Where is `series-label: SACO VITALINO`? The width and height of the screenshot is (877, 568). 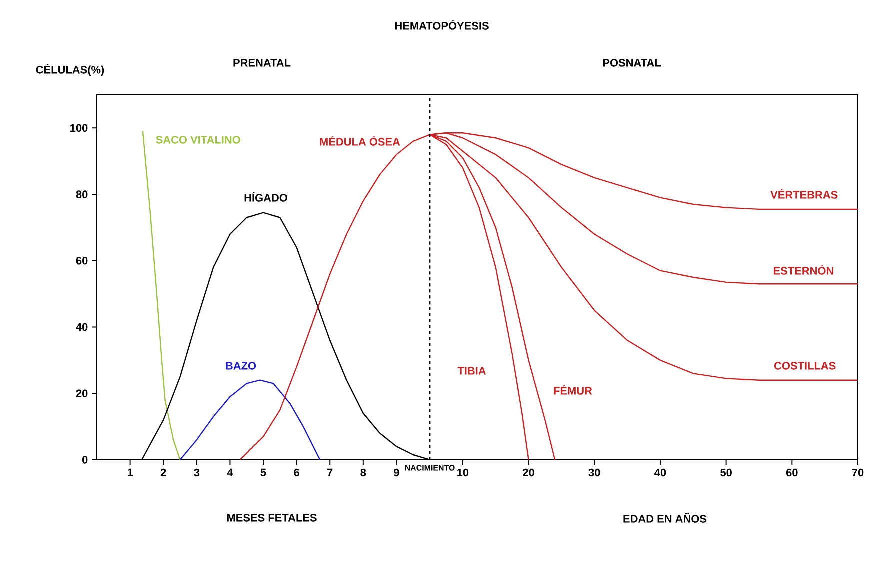 series-label: SACO VITALINO is located at coordinates (198, 140).